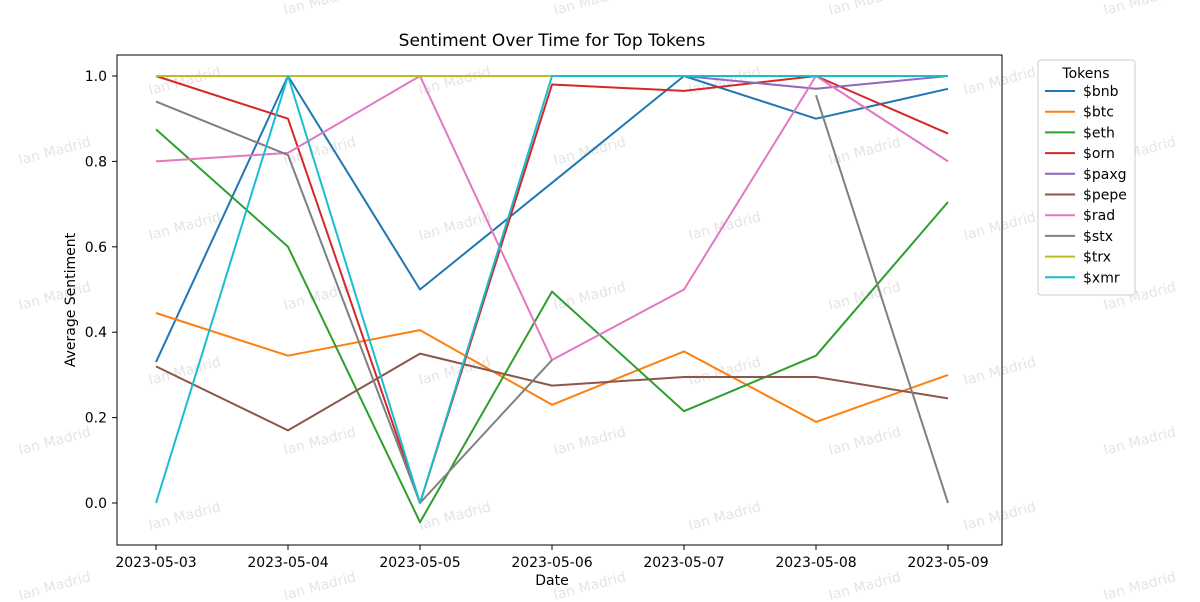  Describe the element at coordinates (1098, 113) in the screenshot. I see `legend-label: $btc` at that location.